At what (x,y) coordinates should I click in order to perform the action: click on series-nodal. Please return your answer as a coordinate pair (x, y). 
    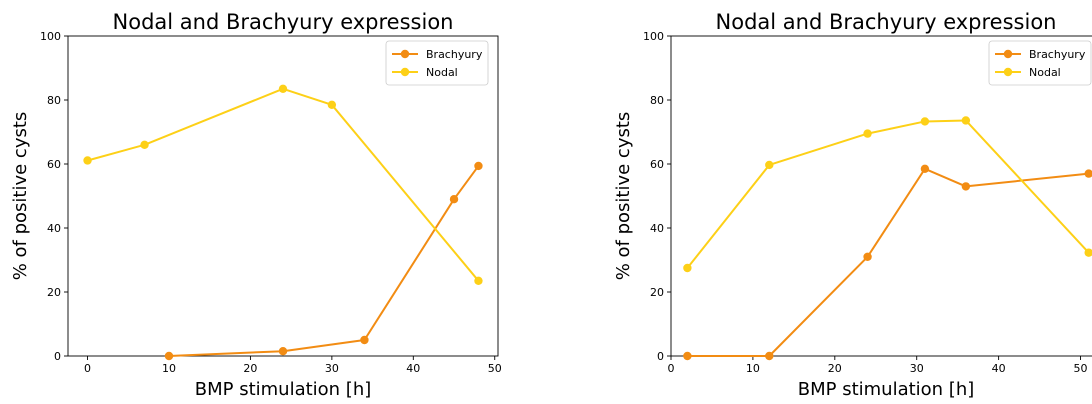
    Looking at the image, I should click on (887, 194).